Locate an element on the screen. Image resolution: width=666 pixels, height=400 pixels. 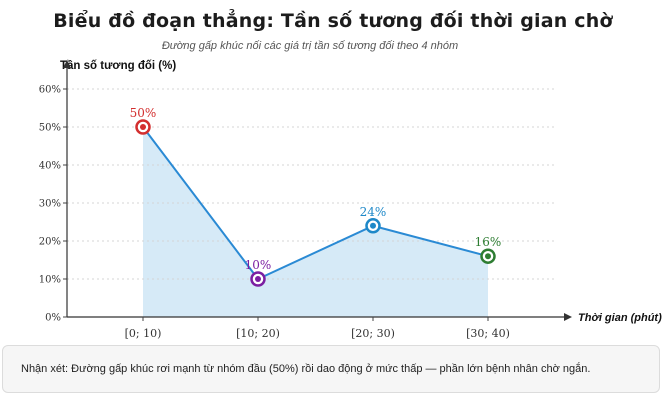
y-tick-label: 40% is located at coordinates (50, 166).